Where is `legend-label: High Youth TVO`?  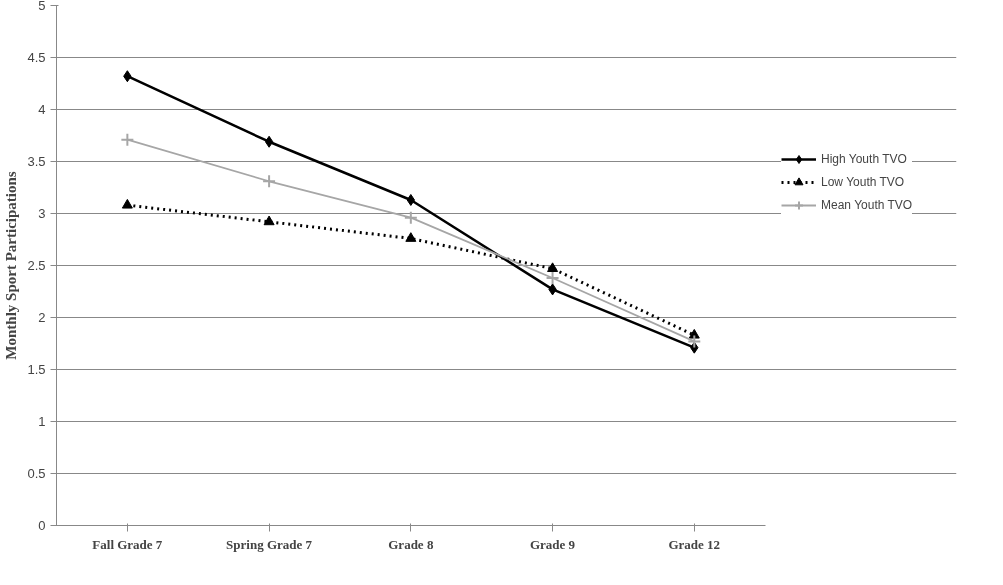
legend-label: High Youth TVO is located at coordinates (864, 159).